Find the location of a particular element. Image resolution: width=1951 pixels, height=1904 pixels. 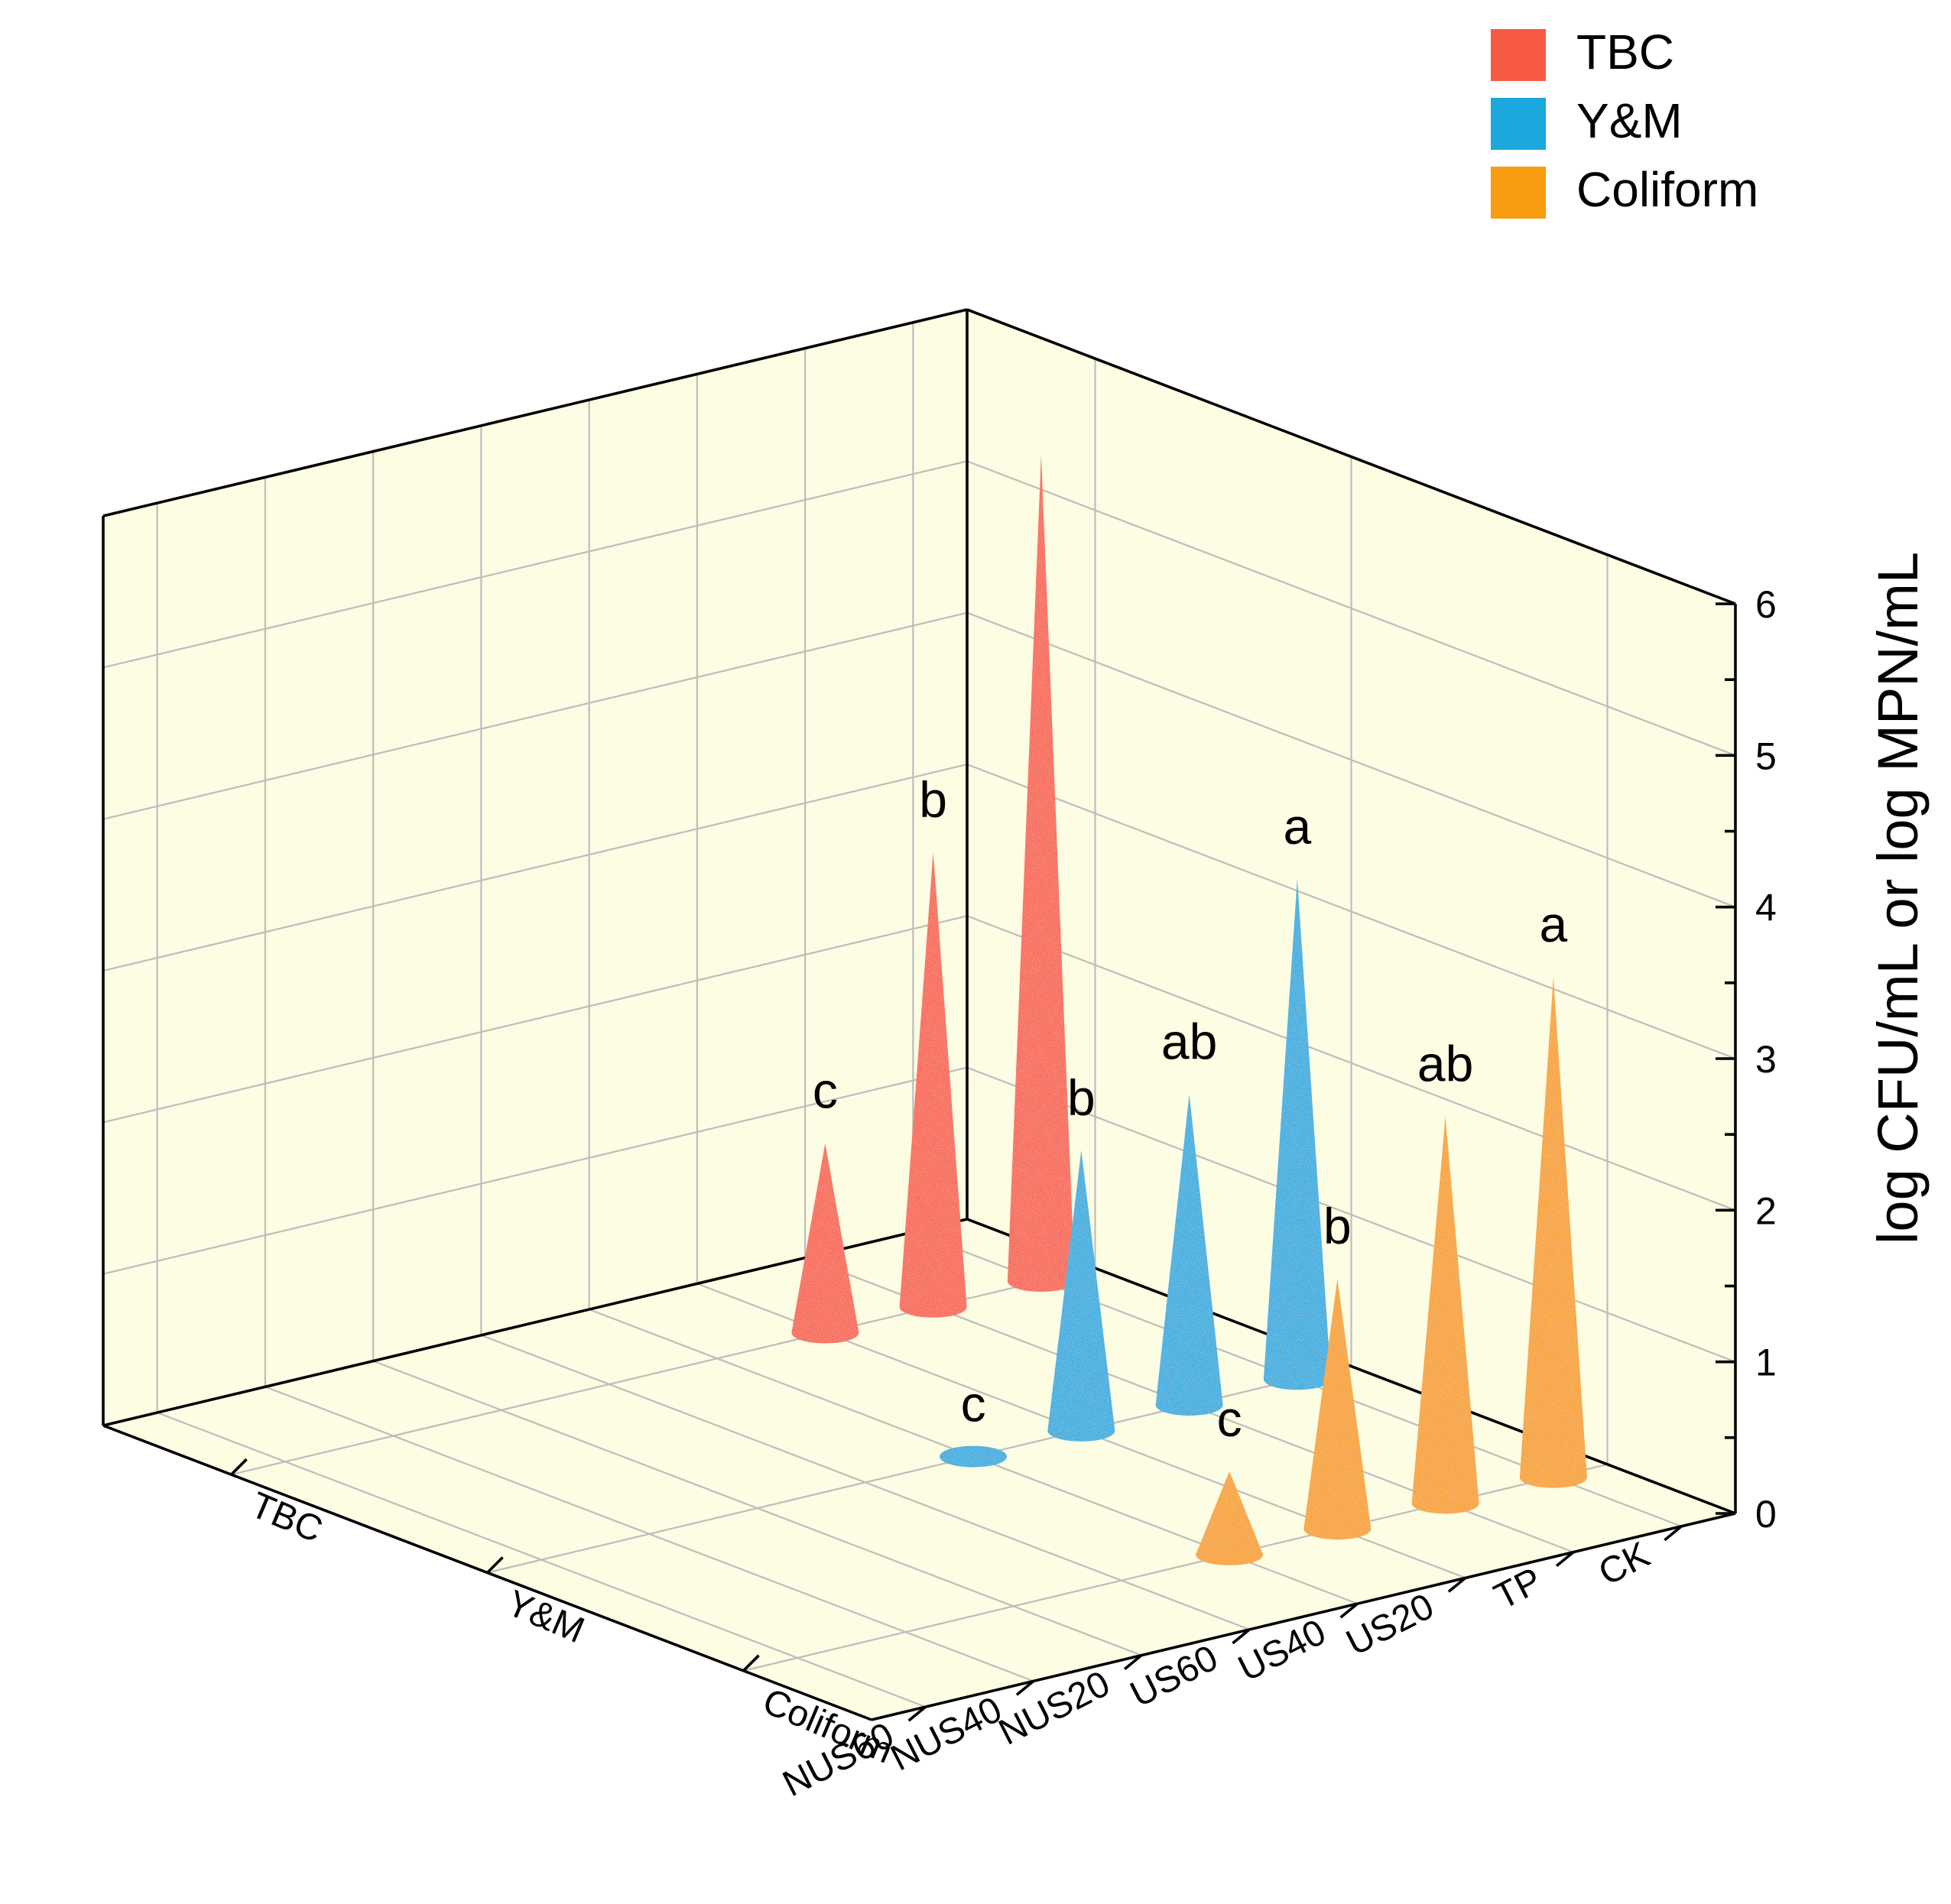

legend-label-coliform: Coliform is located at coordinates (1667, 189).